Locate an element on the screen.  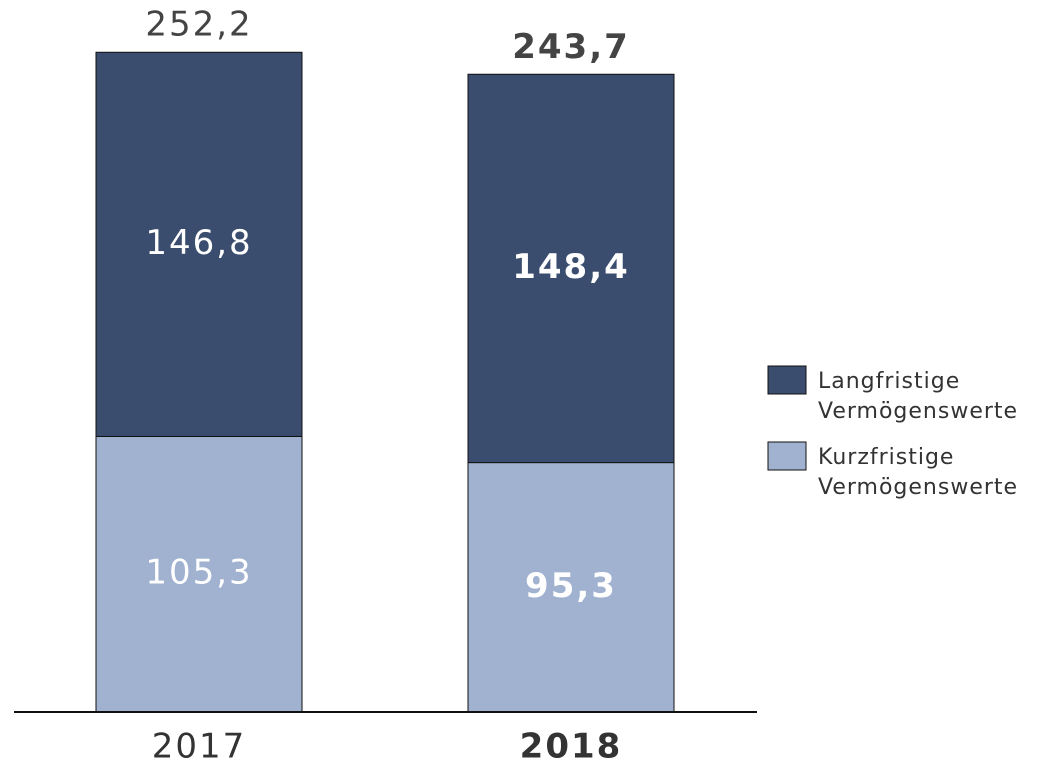
total-label: 252,2 is located at coordinates (198, 25).